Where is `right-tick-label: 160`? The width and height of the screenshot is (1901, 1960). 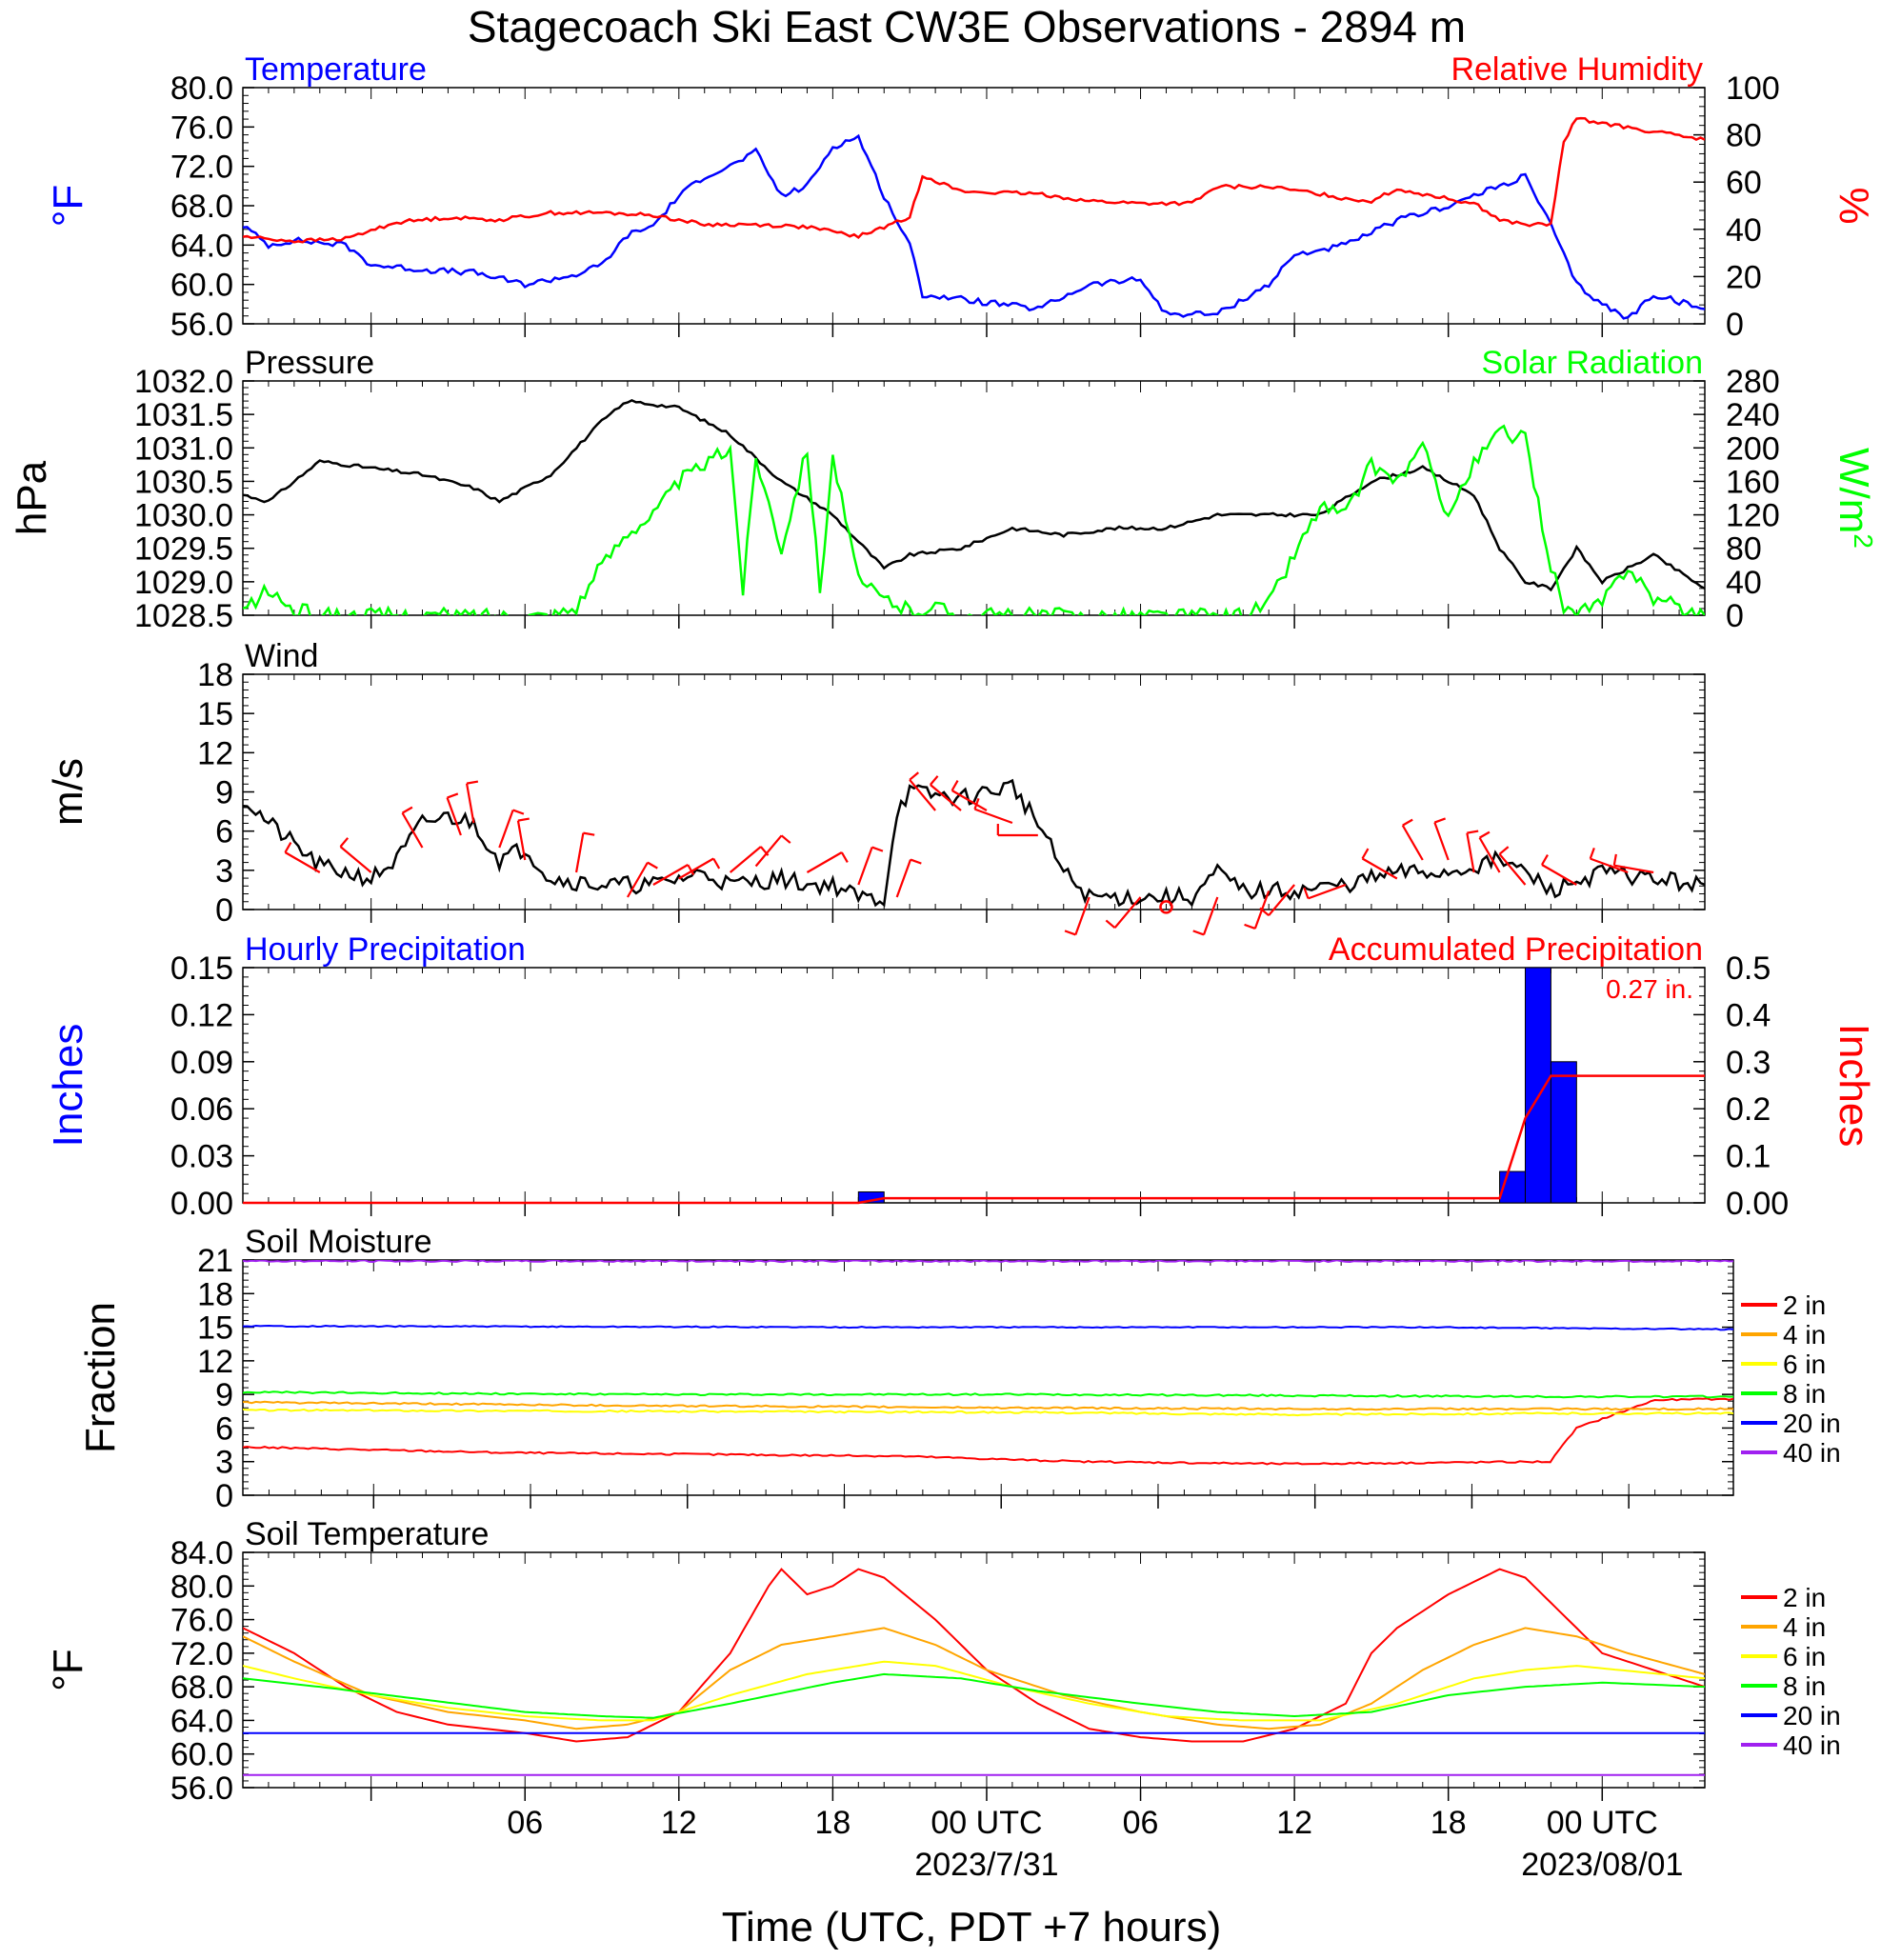 right-tick-label: 160 is located at coordinates (1753, 482).